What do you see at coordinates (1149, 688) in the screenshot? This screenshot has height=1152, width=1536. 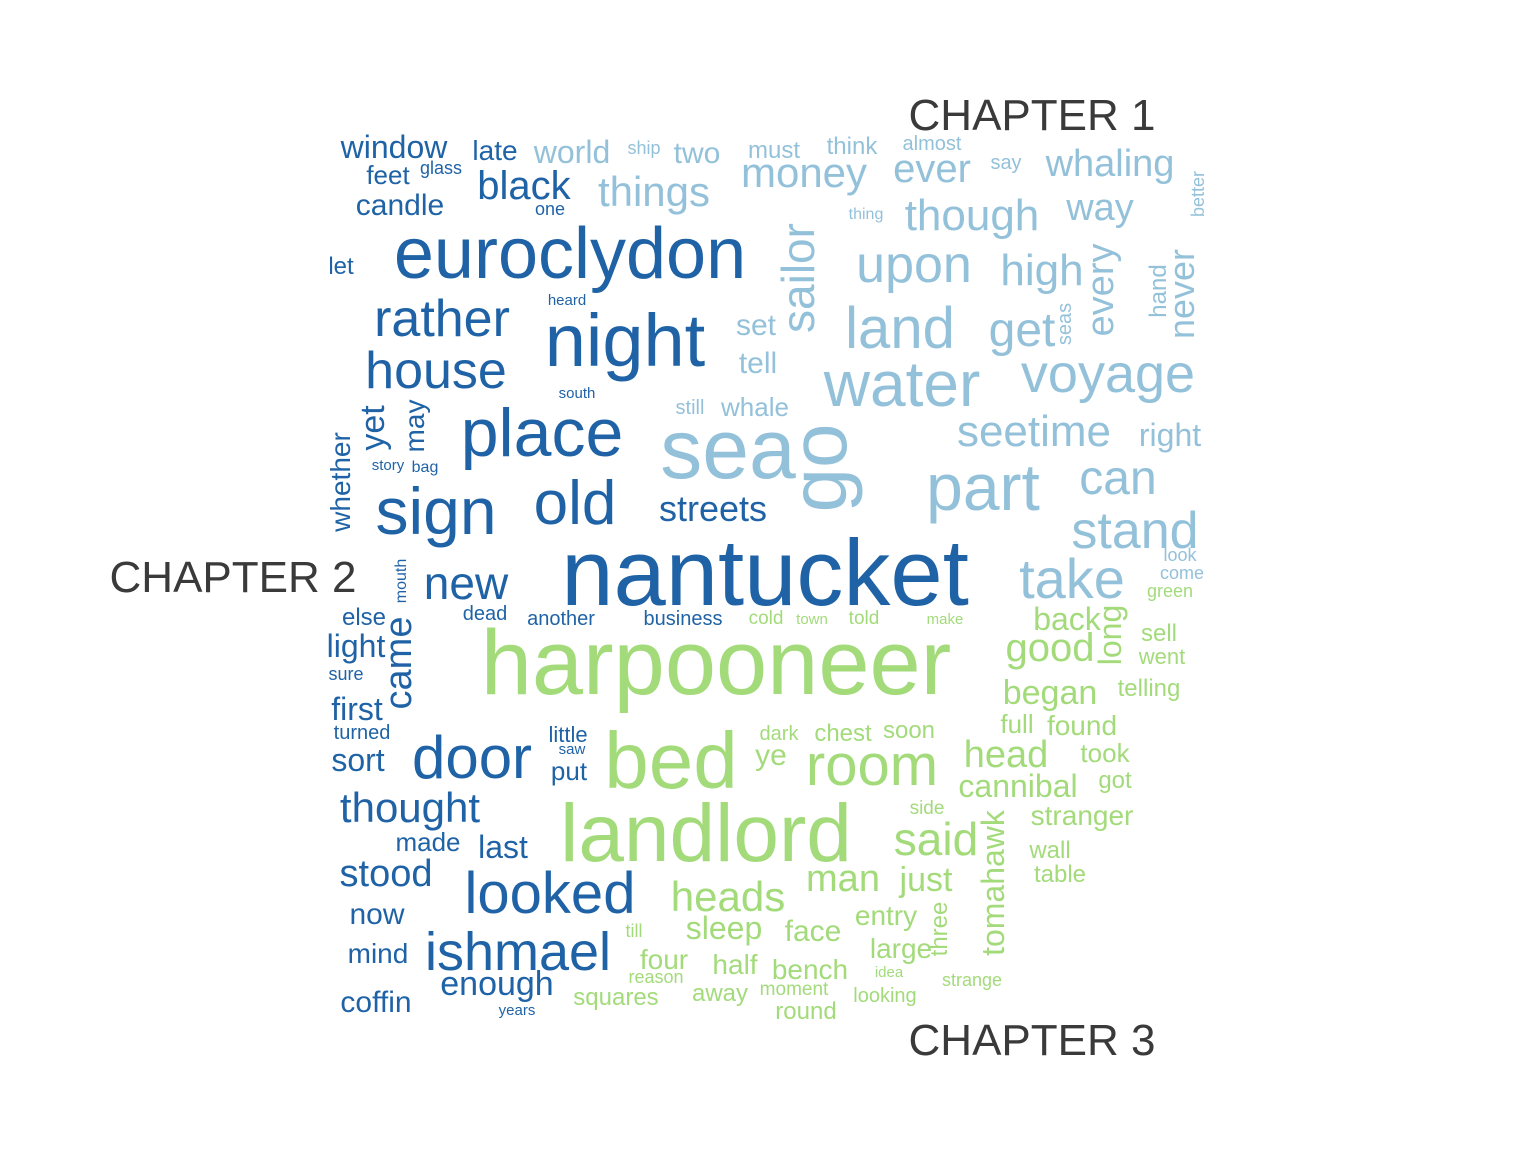 I see `word-telling: telling` at bounding box center [1149, 688].